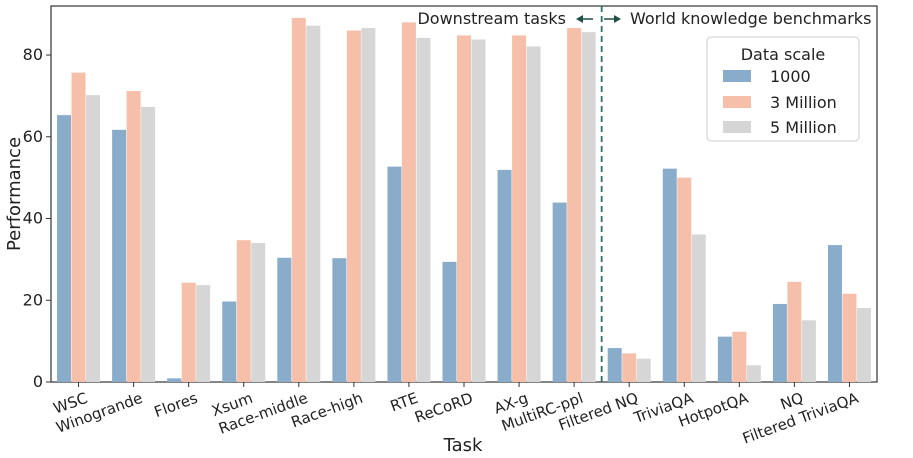 The width and height of the screenshot is (913, 458). What do you see at coordinates (33, 136) in the screenshot?
I see `y-tick-label-60: 60` at bounding box center [33, 136].